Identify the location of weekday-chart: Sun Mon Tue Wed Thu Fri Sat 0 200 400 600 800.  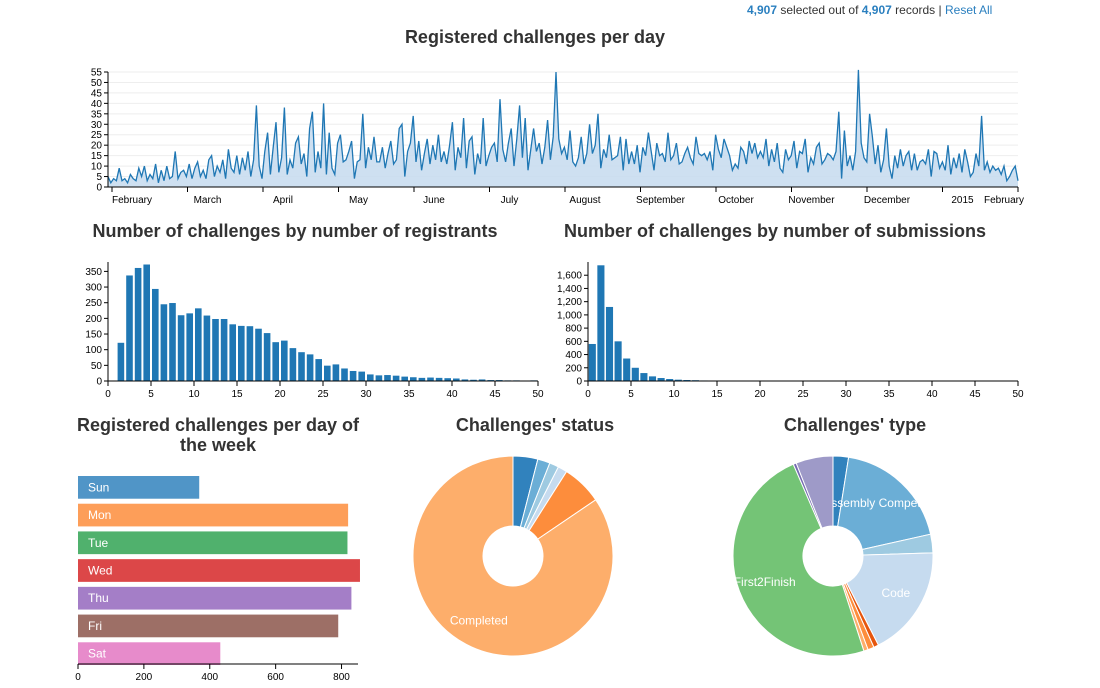
(217, 579).